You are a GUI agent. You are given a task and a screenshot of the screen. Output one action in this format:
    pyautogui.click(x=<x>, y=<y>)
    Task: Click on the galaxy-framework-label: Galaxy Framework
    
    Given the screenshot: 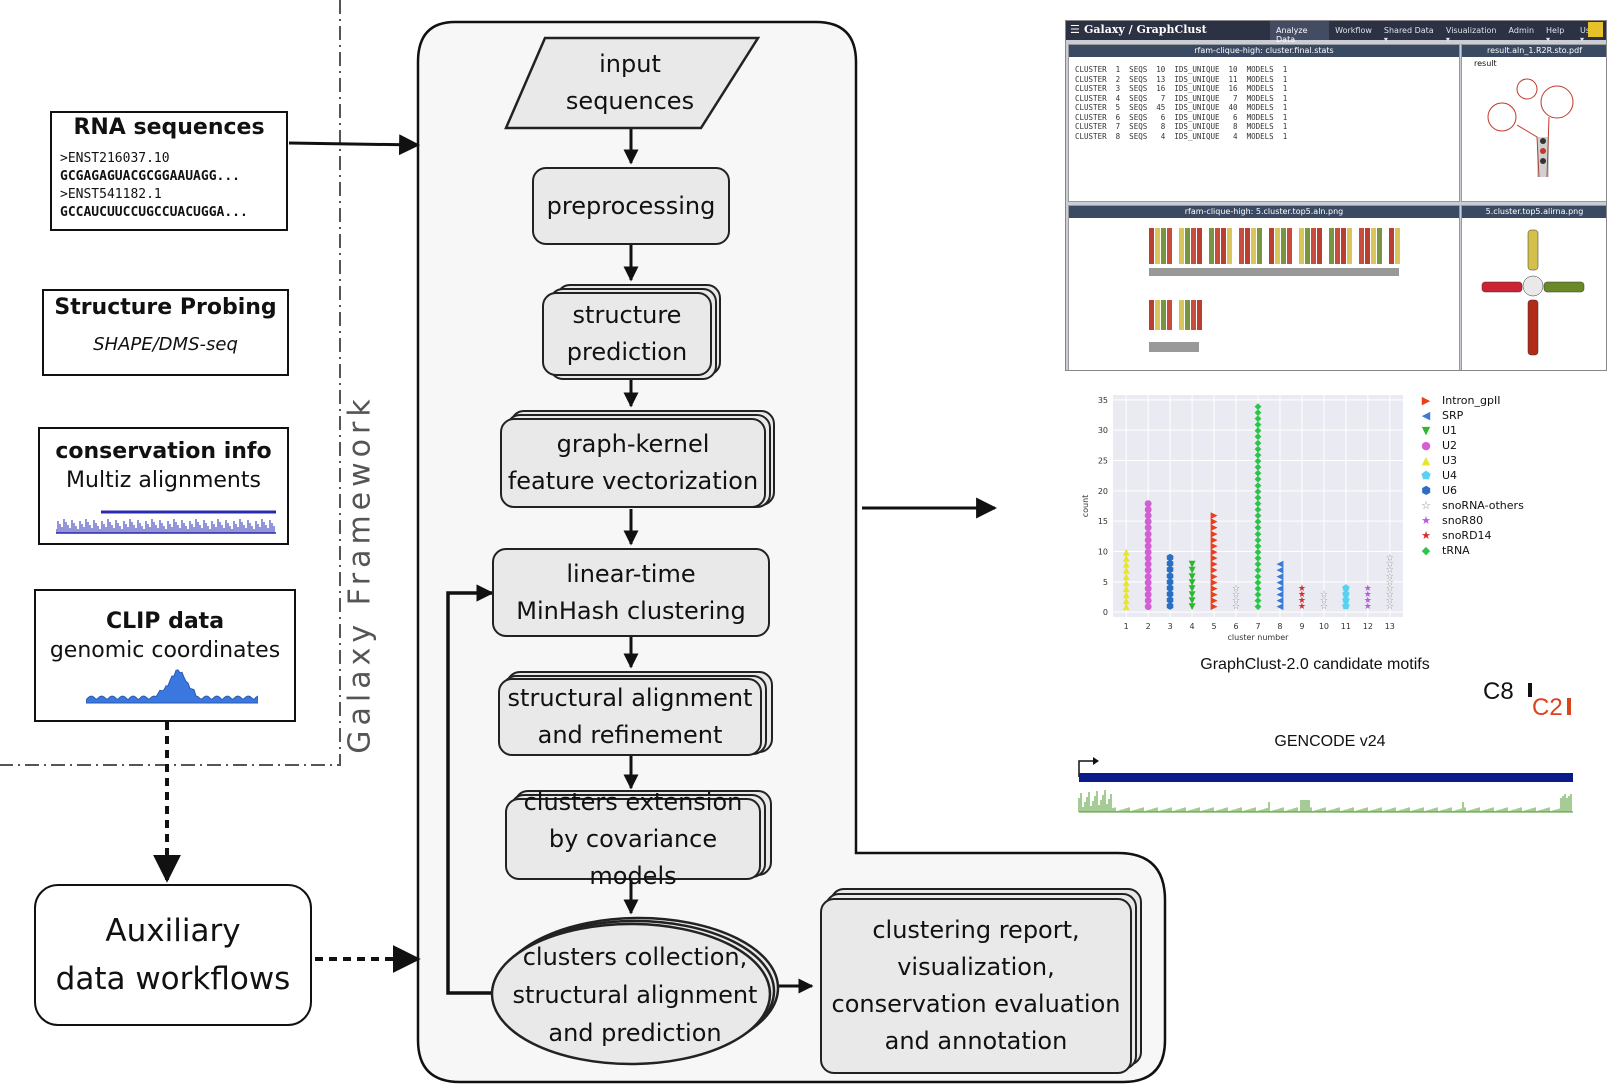 What is the action you would take?
    pyautogui.click(x=360, y=574)
    